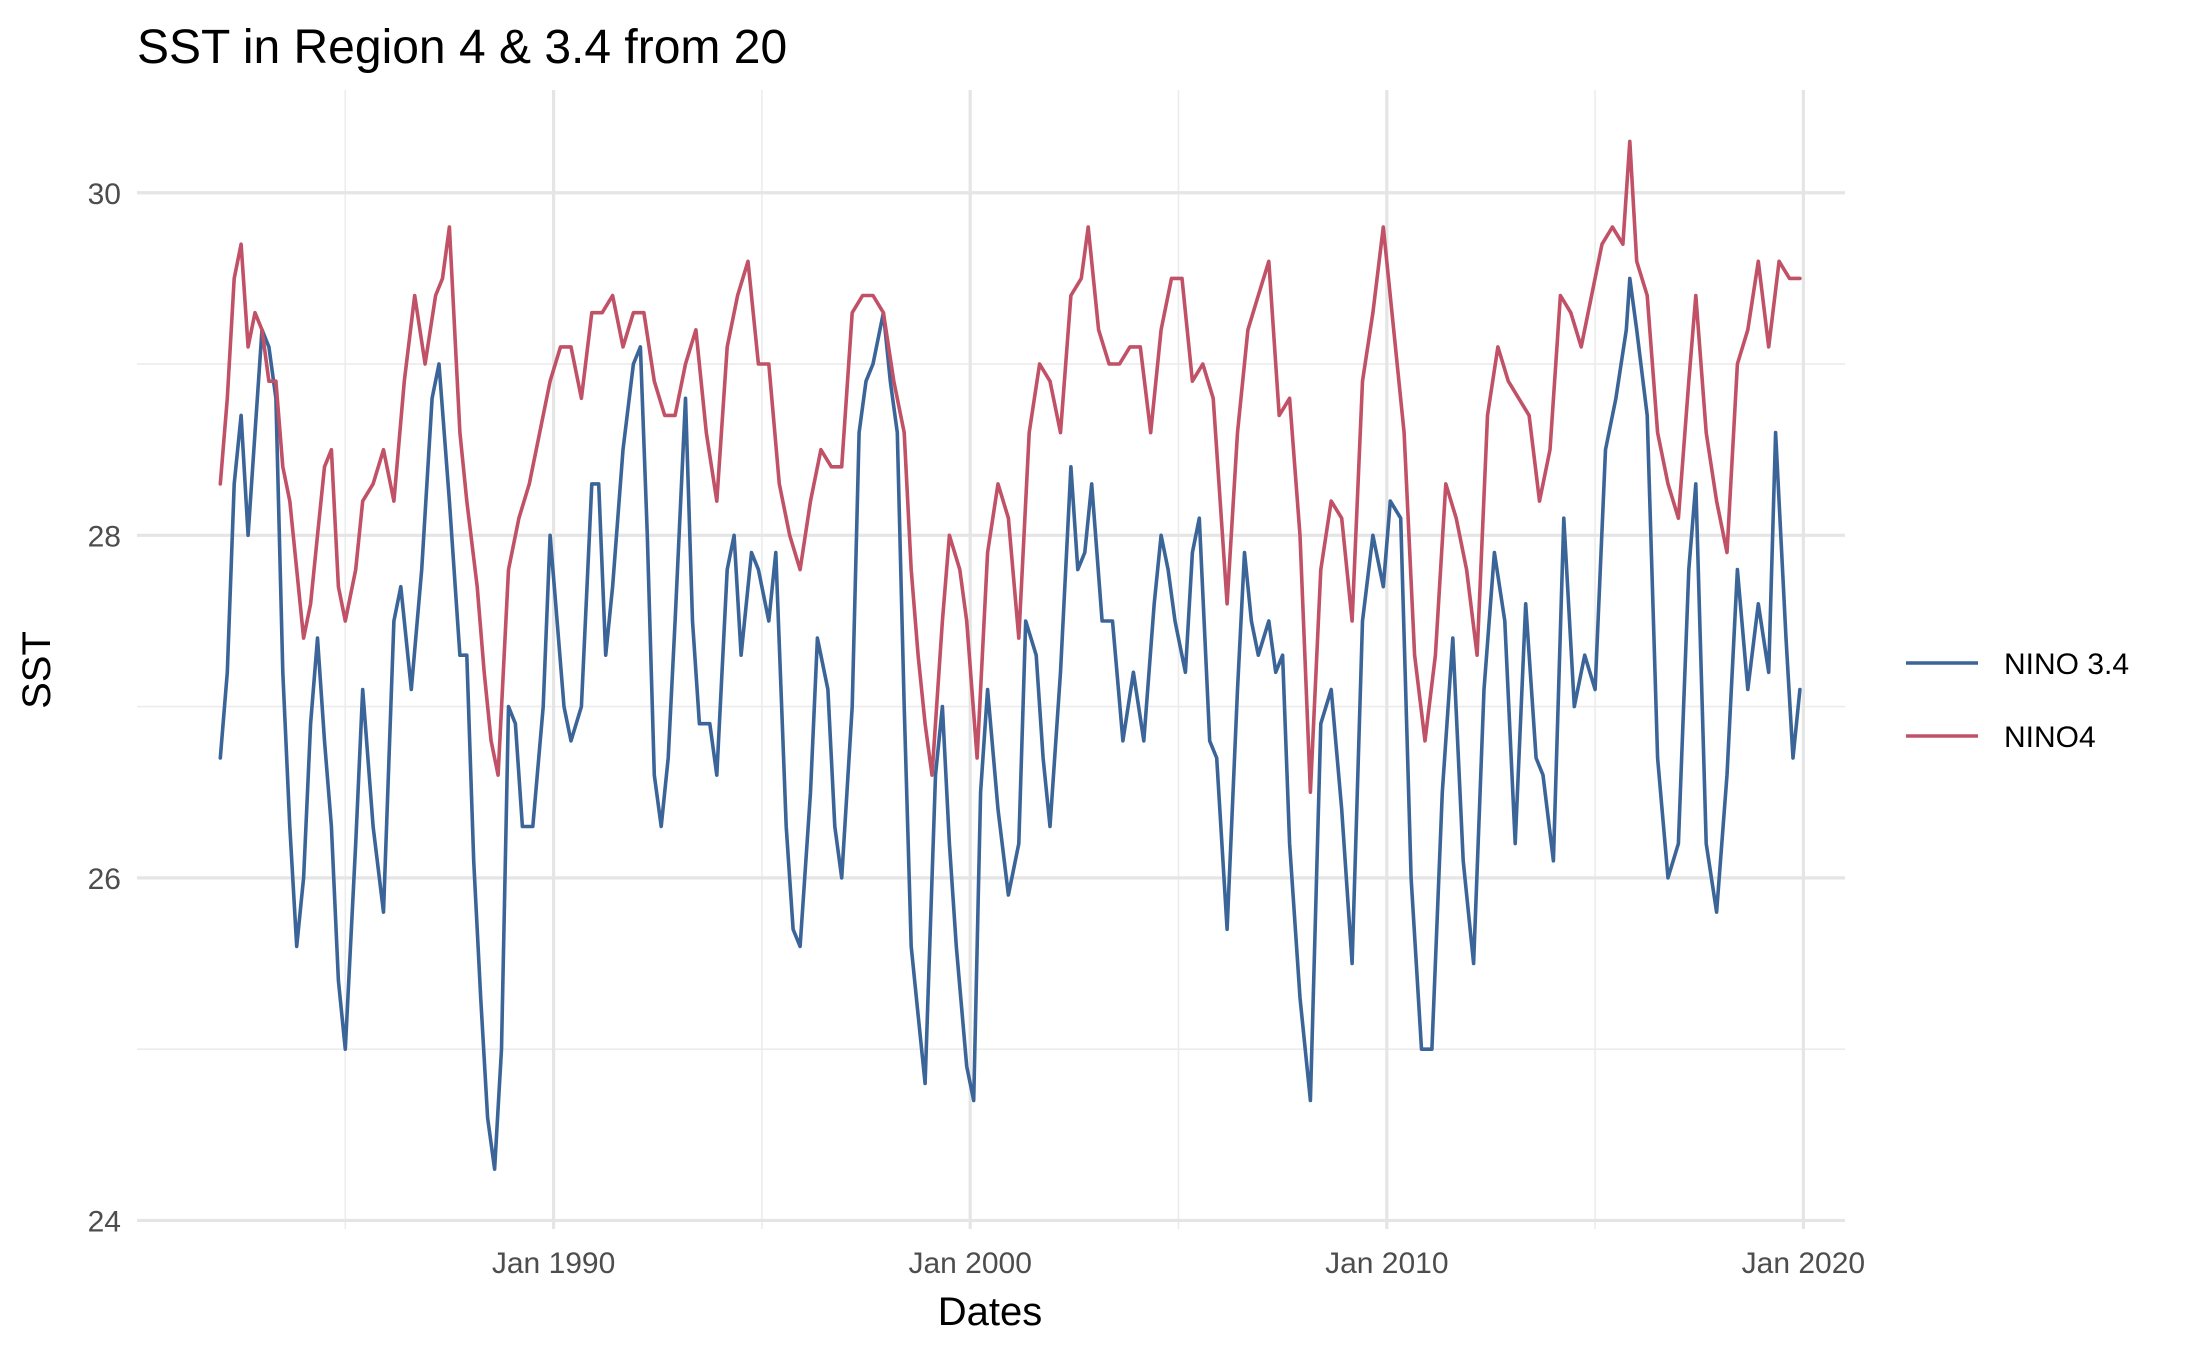 Image resolution: width=2187 pixels, height=1351 pixels. Describe the element at coordinates (2066, 664) in the screenshot. I see `legend-label-nino-3-4: NINO 3.4` at that location.